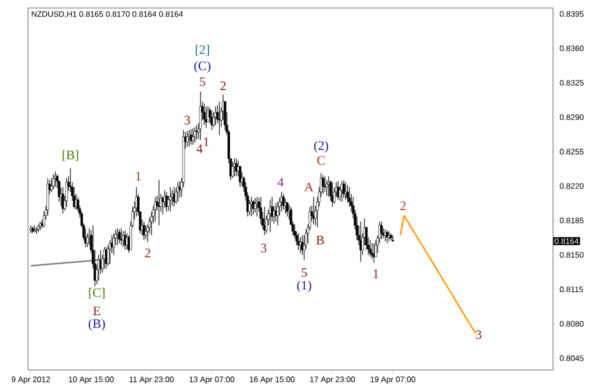 Image resolution: width=599 pixels, height=392 pixels. What do you see at coordinates (321, 146) in the screenshot?
I see `annotation: (2)` at bounding box center [321, 146].